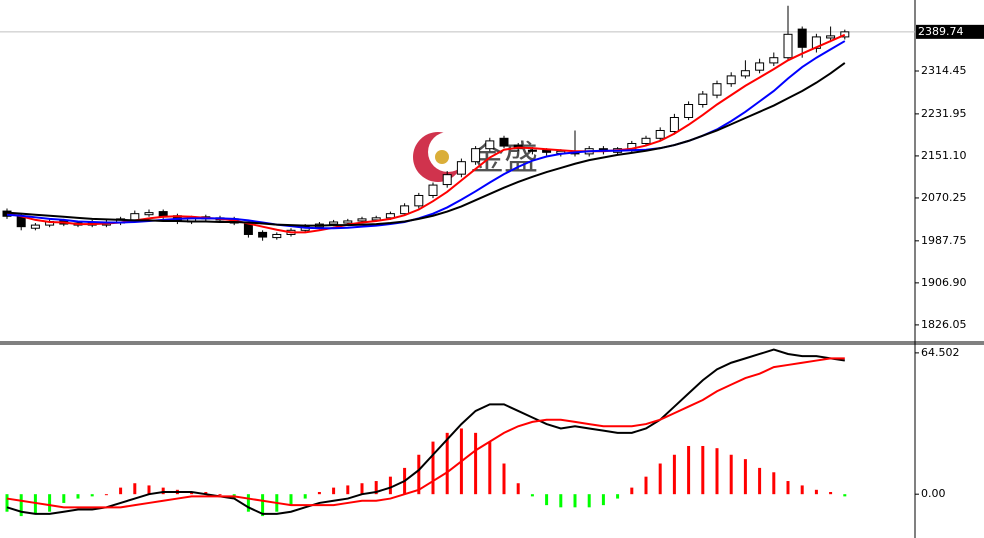 The image size is (984, 538). Describe the element at coordinates (944, 324) in the screenshot. I see `y-tick-label: 1826.05` at that location.